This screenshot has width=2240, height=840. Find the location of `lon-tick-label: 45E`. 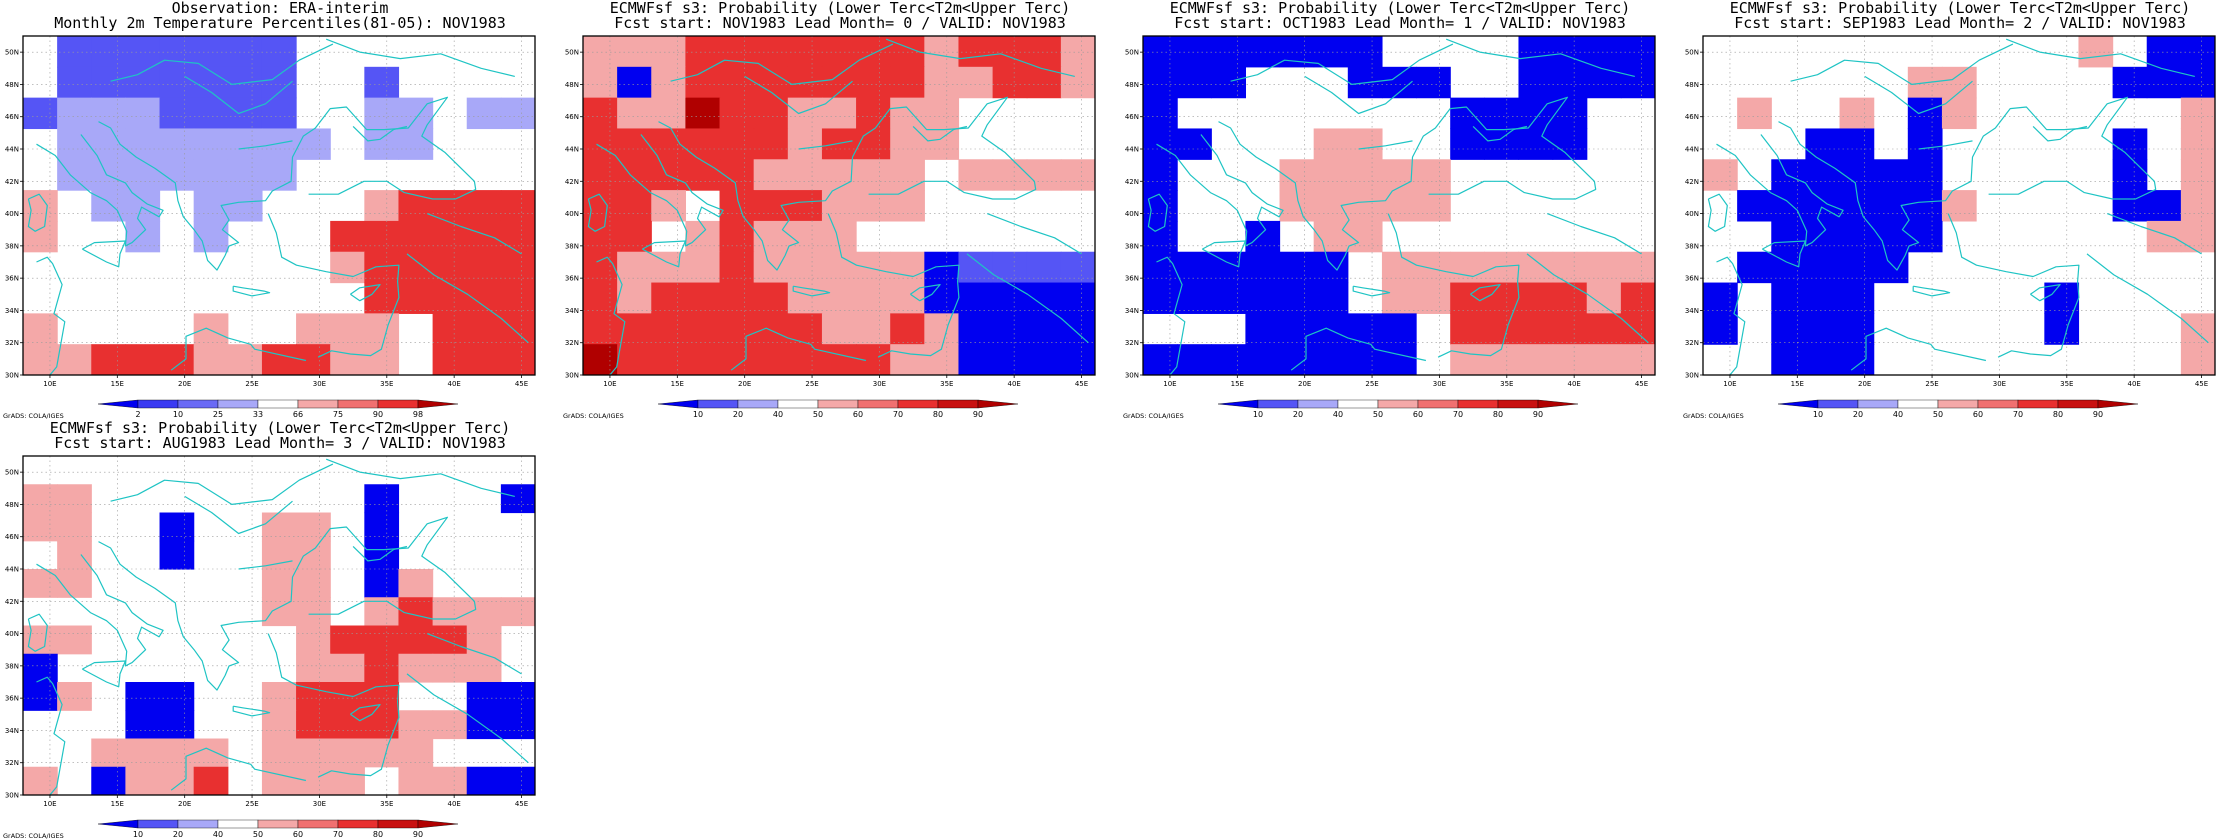

lon-tick-label: 45E is located at coordinates (1641, 384).